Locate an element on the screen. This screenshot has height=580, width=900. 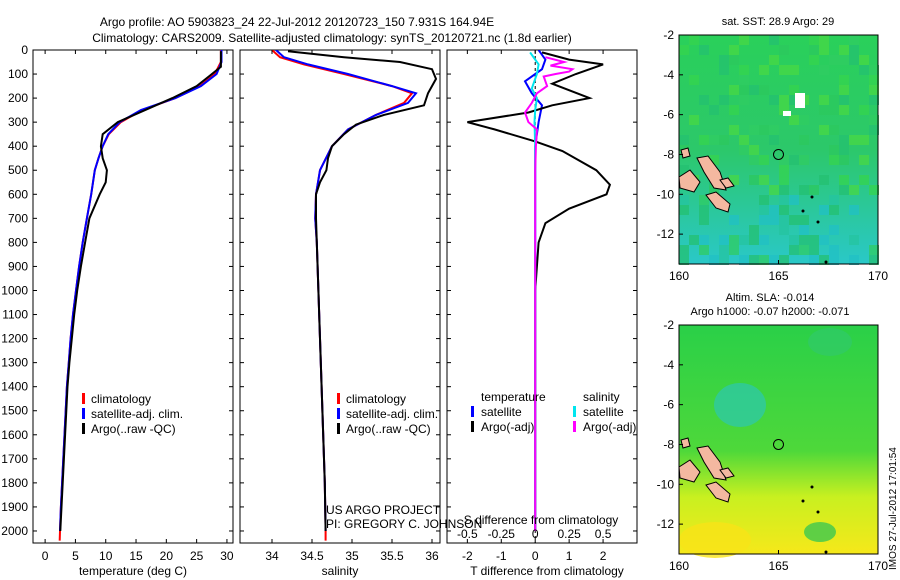
imos-timestamp: IMOS 27-Jul-2012 17:01:54 is located at coordinates (893, 508).